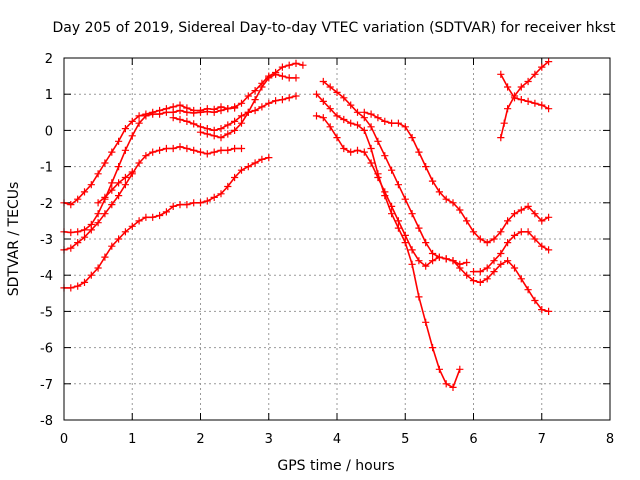  Describe the element at coordinates (46, 312) in the screenshot. I see `y-tick-label: -5` at that location.